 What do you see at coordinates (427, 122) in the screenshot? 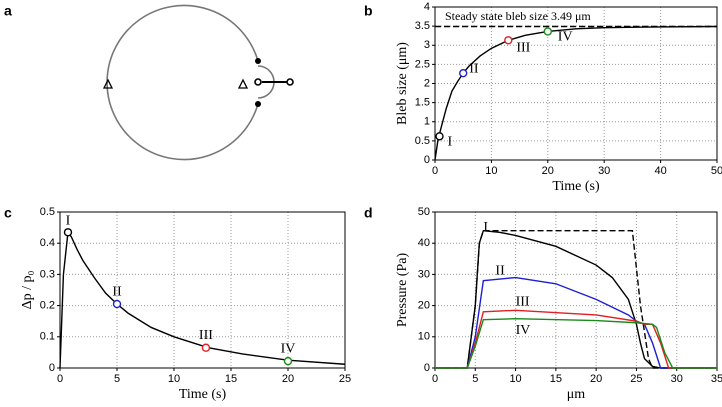
I see `y-tick-label: 1` at bounding box center [427, 122].